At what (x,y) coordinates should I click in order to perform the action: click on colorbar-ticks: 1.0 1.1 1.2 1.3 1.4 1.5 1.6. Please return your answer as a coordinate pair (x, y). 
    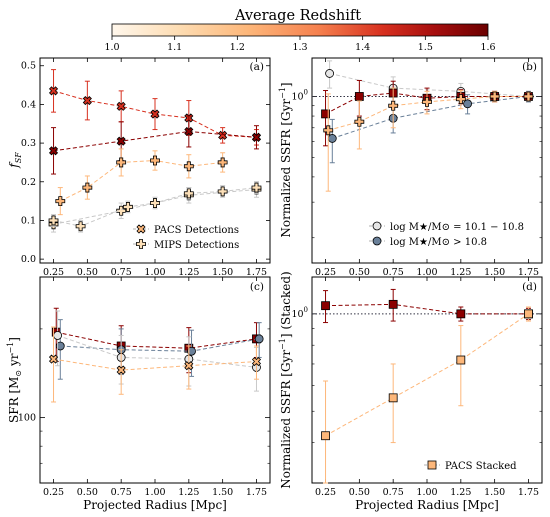
    Looking at the image, I should click on (300, 44).